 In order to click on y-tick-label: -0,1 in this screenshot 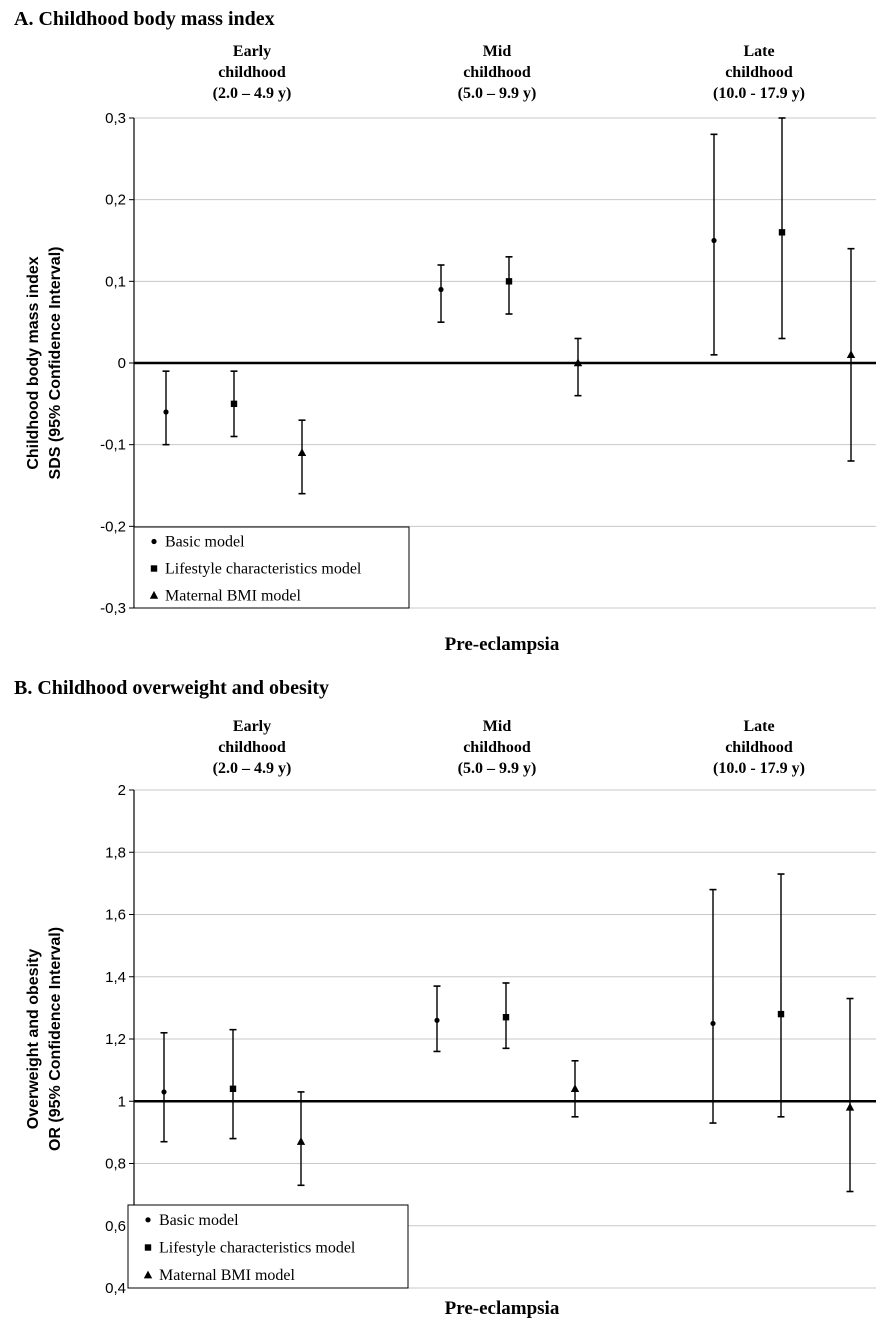, I will do `click(113, 445)`.